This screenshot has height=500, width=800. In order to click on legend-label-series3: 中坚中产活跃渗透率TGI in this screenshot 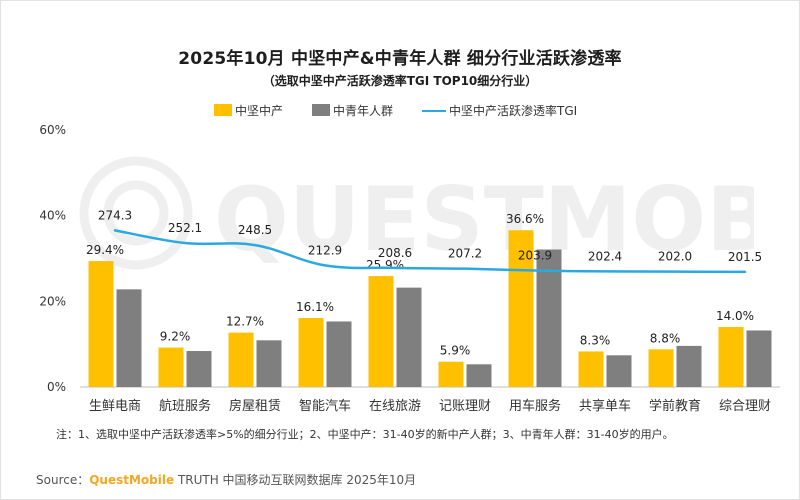, I will do `click(513, 111)`.